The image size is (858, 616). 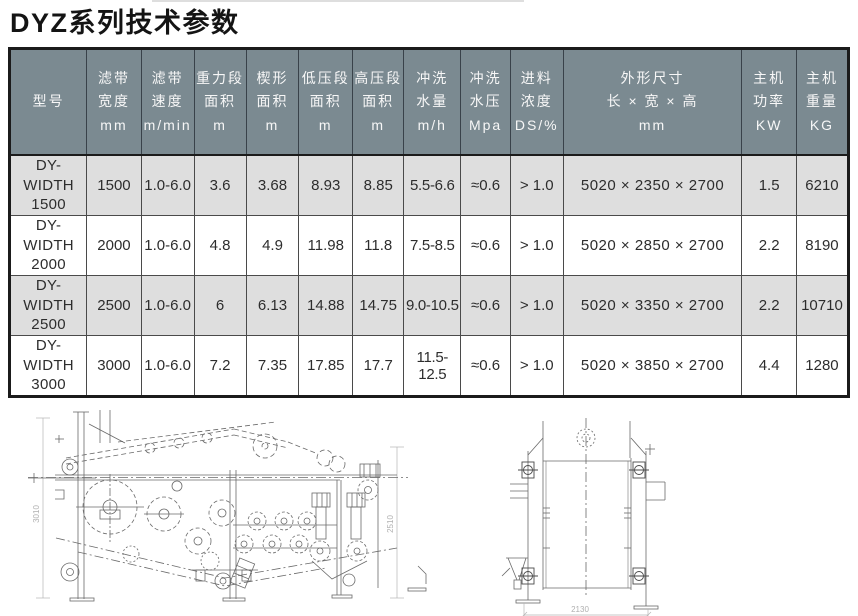 What do you see at coordinates (48, 245) in the screenshot?
I see `cell-model: DY- WIDTH 2000` at bounding box center [48, 245].